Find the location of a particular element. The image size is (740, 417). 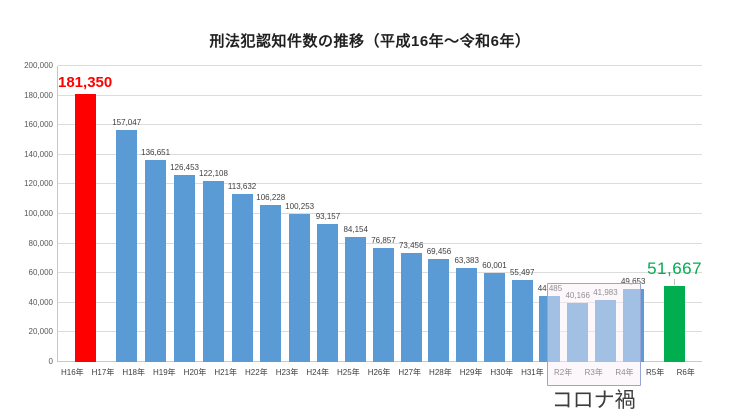

bar-slot: 51,667 is located at coordinates (674, 214).